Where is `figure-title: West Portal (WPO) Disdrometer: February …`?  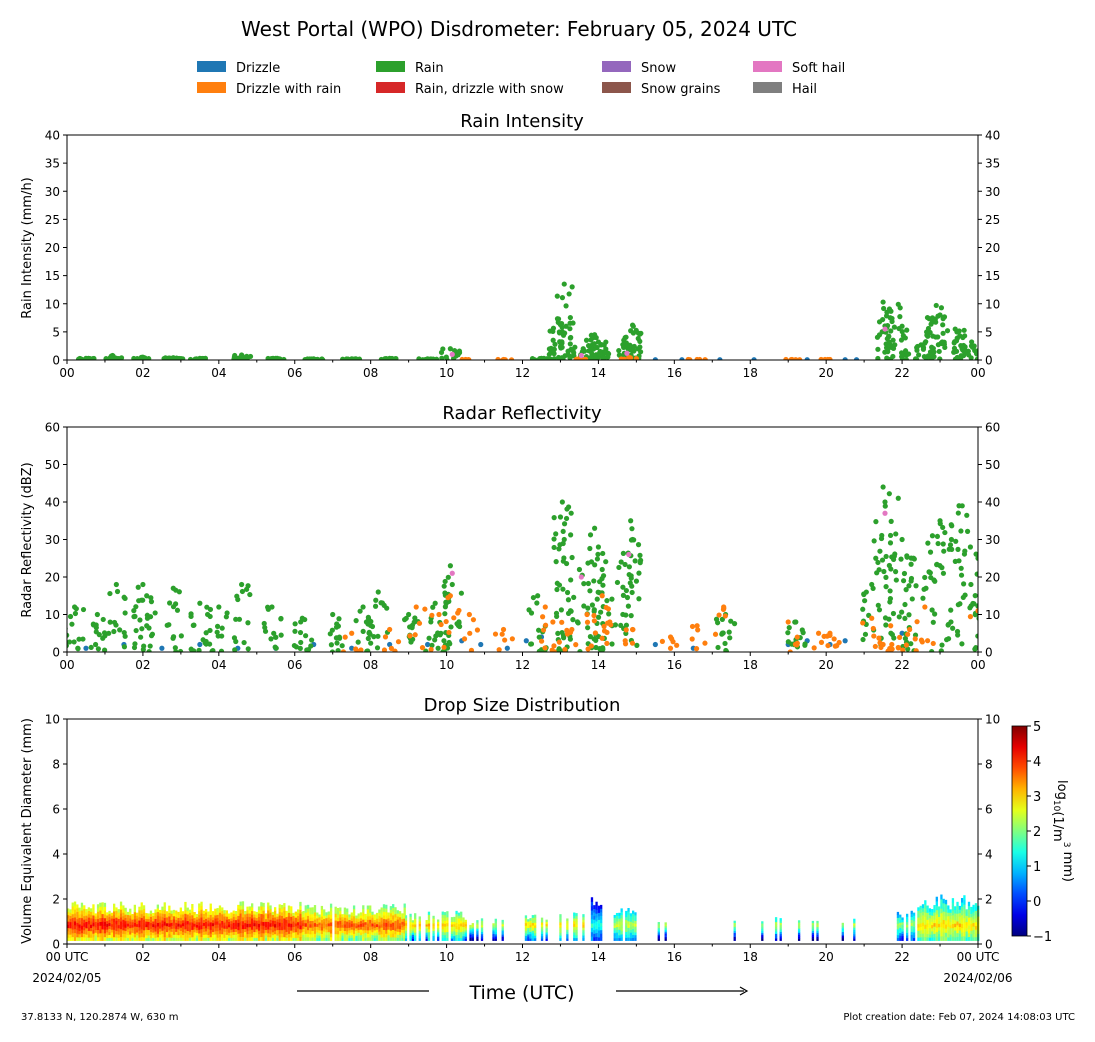 figure-title: West Portal (WPO) Disdrometer: February … is located at coordinates (519, 29).